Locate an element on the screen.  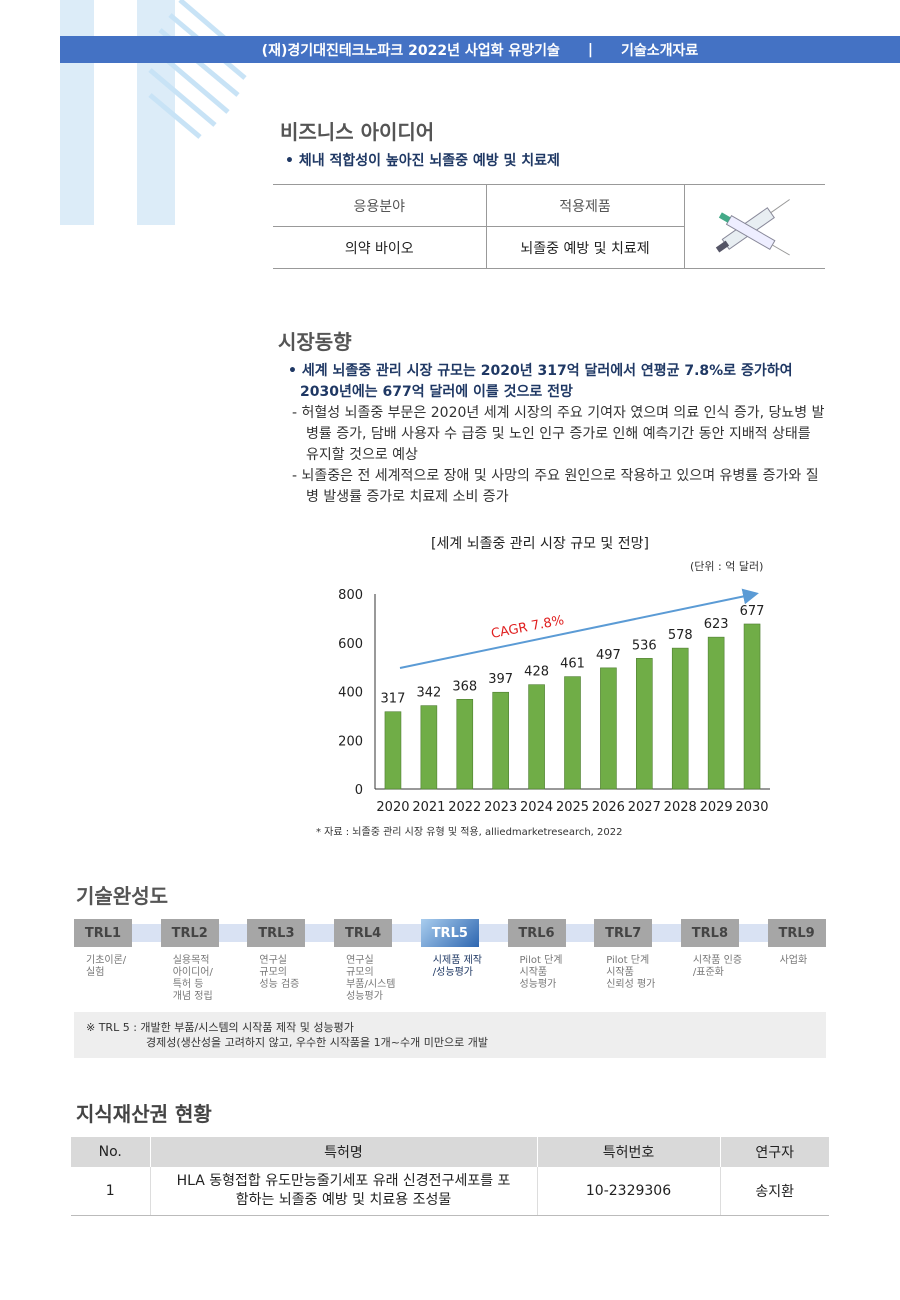
decor-diagonal-stripes is located at coordinates (200, 69).